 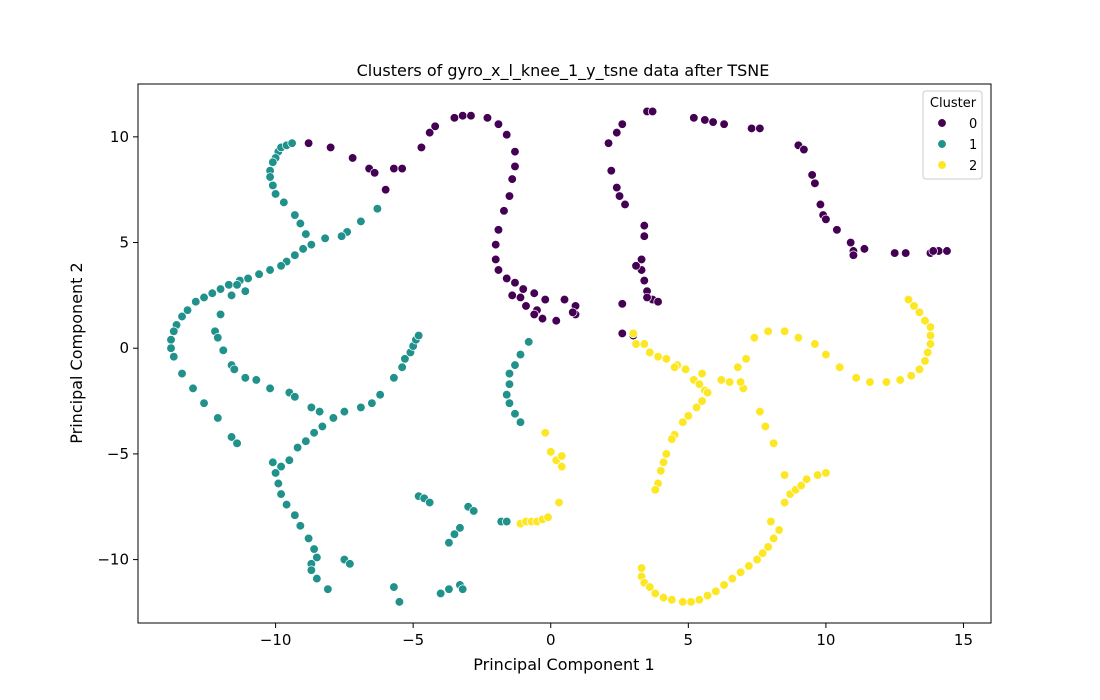 I want to click on y-tick-label: −10, so click(x=113, y=560).